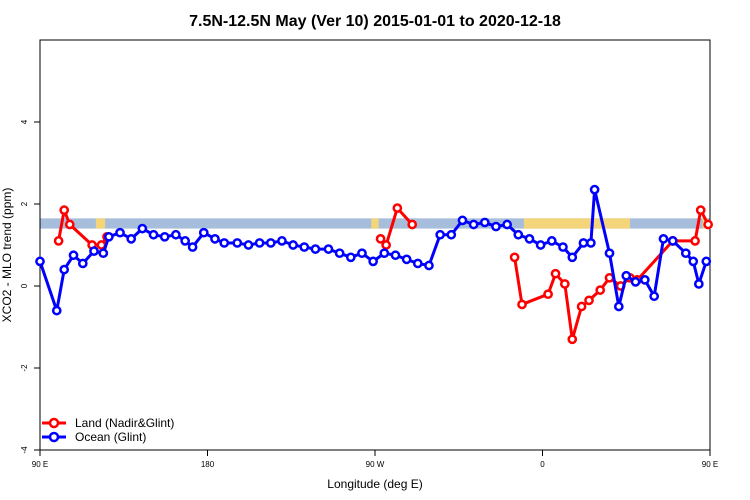 The width and height of the screenshot is (750, 500). I want to click on legend-land-marker, so click(54, 423).